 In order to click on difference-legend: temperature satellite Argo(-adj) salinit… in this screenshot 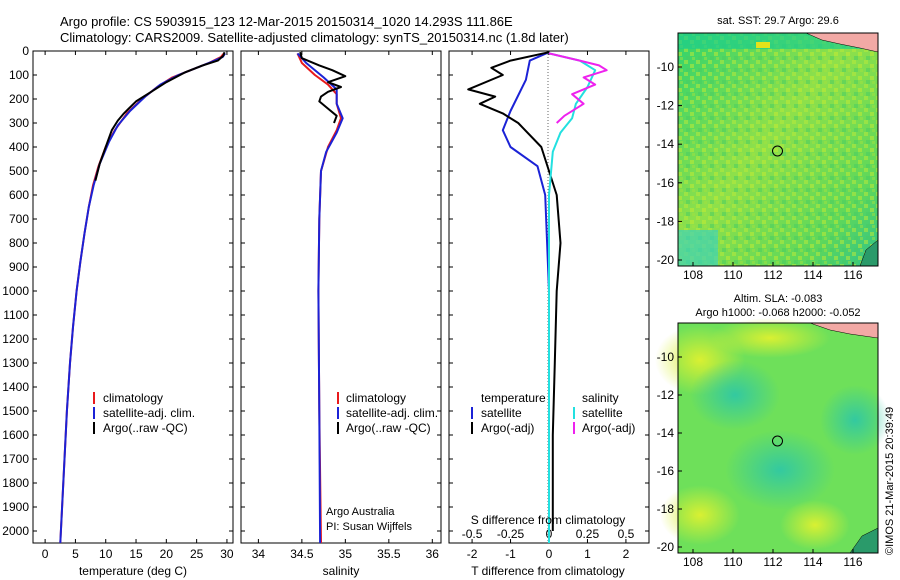, I will do `click(553, 413)`.